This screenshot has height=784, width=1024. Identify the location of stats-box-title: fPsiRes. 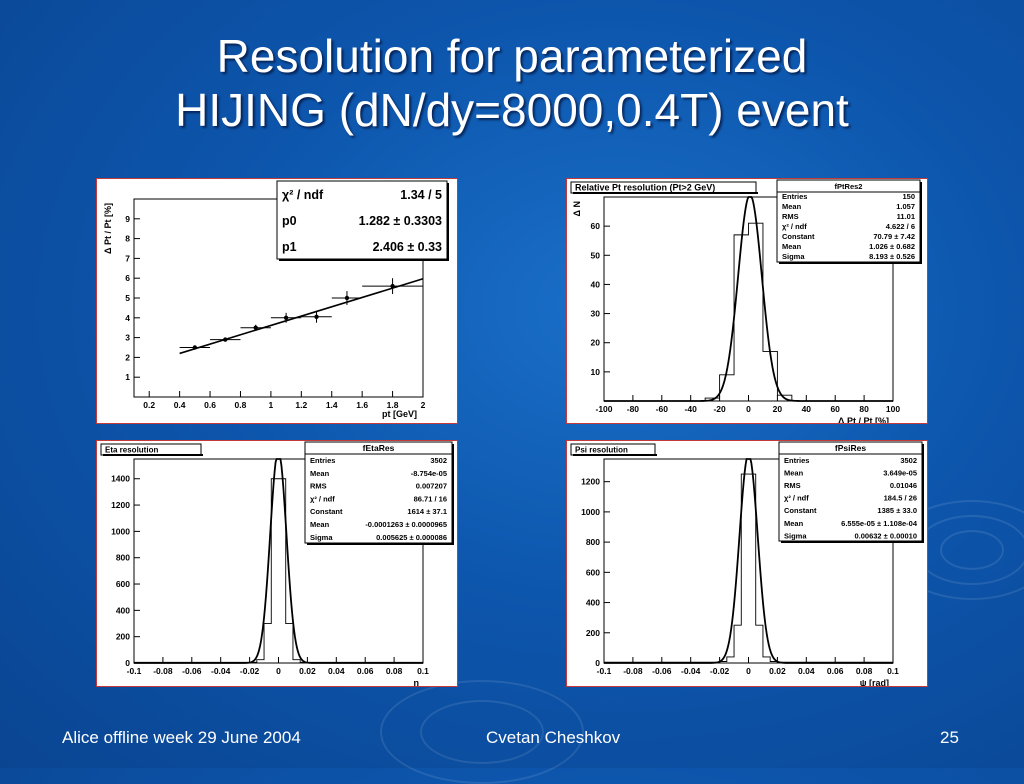
(850, 448).